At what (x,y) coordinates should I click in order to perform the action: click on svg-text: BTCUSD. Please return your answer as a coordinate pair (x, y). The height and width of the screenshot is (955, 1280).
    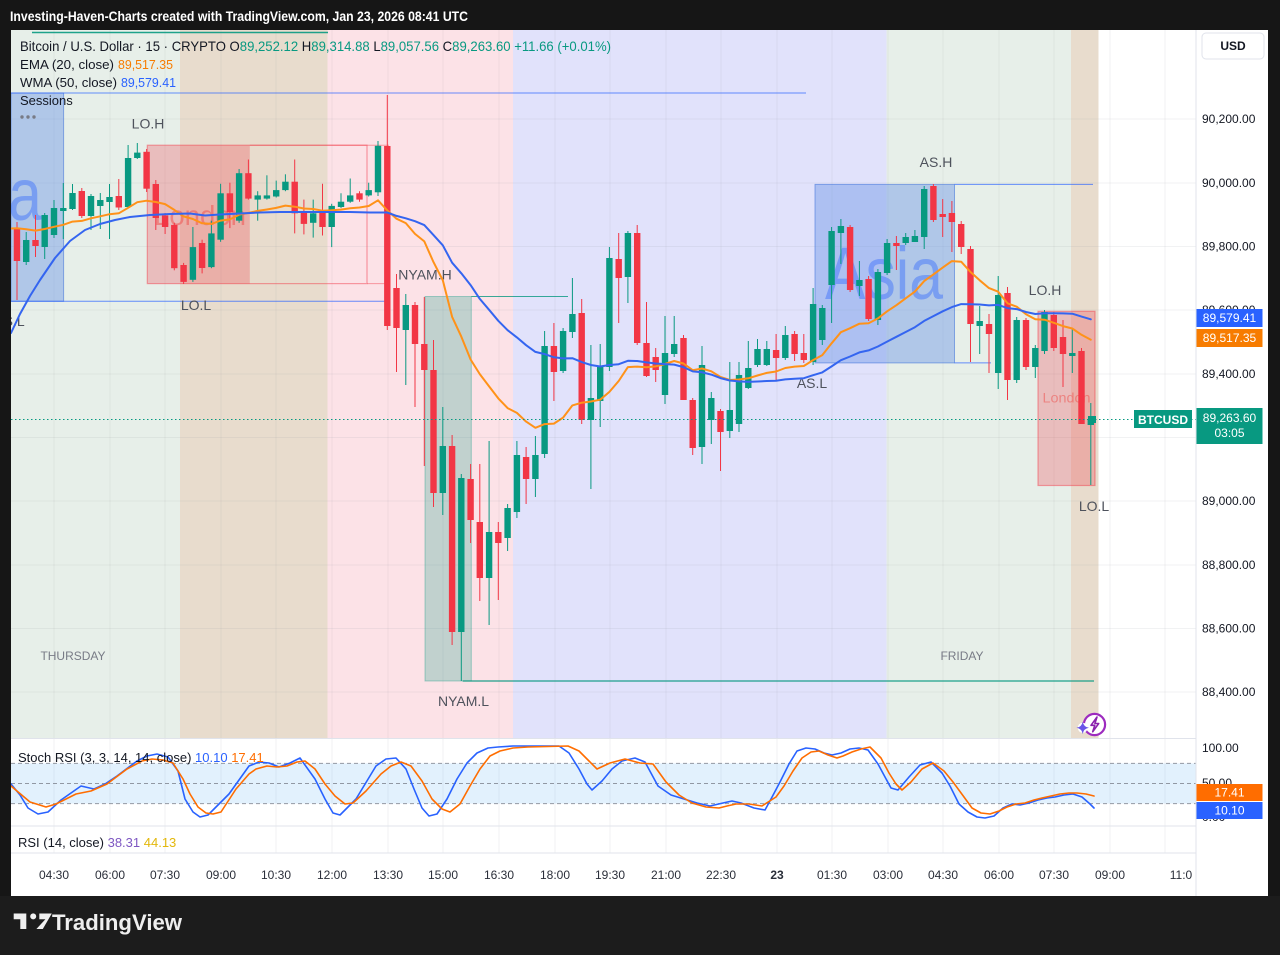
    Looking at the image, I should click on (1163, 420).